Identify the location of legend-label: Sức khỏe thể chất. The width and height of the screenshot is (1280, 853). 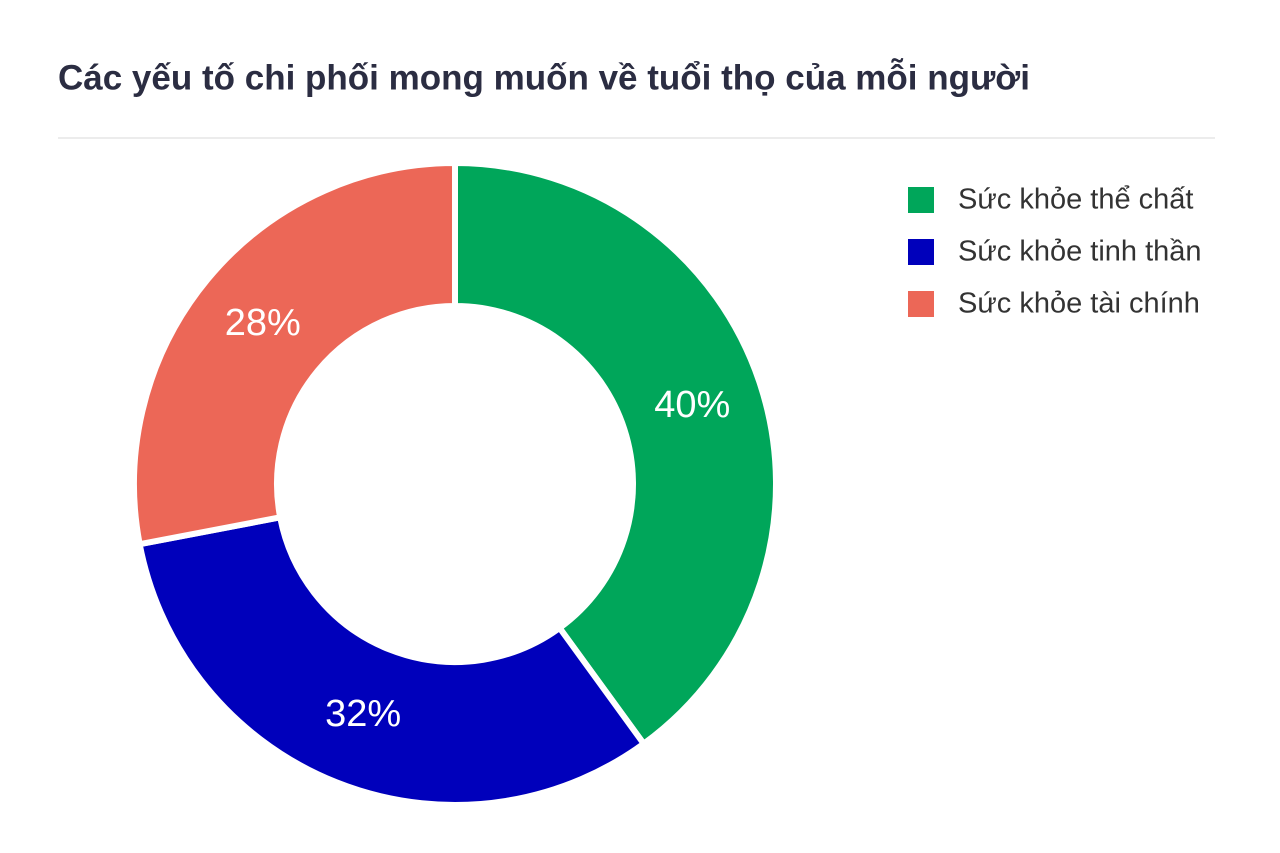
(1075, 200).